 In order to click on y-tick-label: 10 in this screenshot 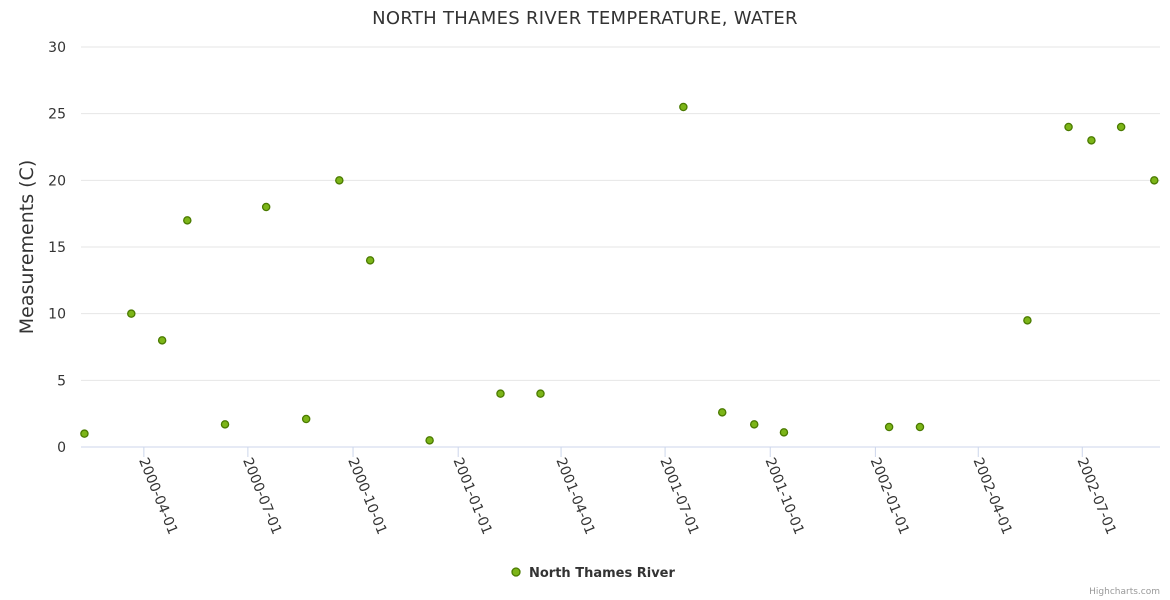, I will do `click(57, 315)`.